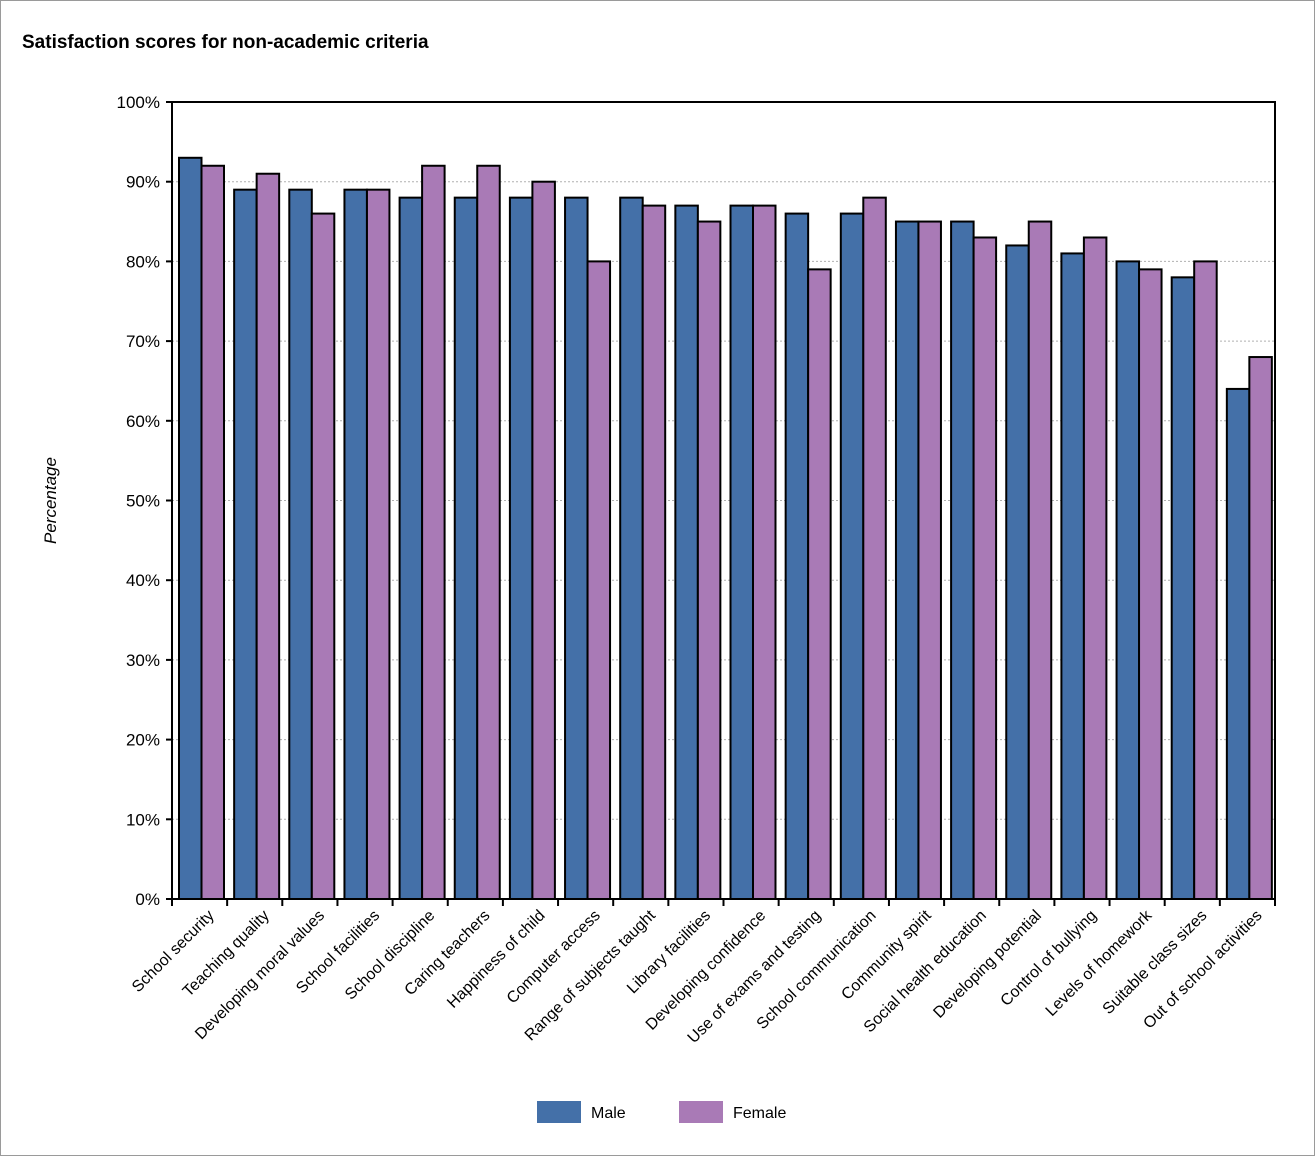 Image resolution: width=1315 pixels, height=1156 pixels. Describe the element at coordinates (143, 660) in the screenshot. I see `y-tick-label: 30%` at that location.